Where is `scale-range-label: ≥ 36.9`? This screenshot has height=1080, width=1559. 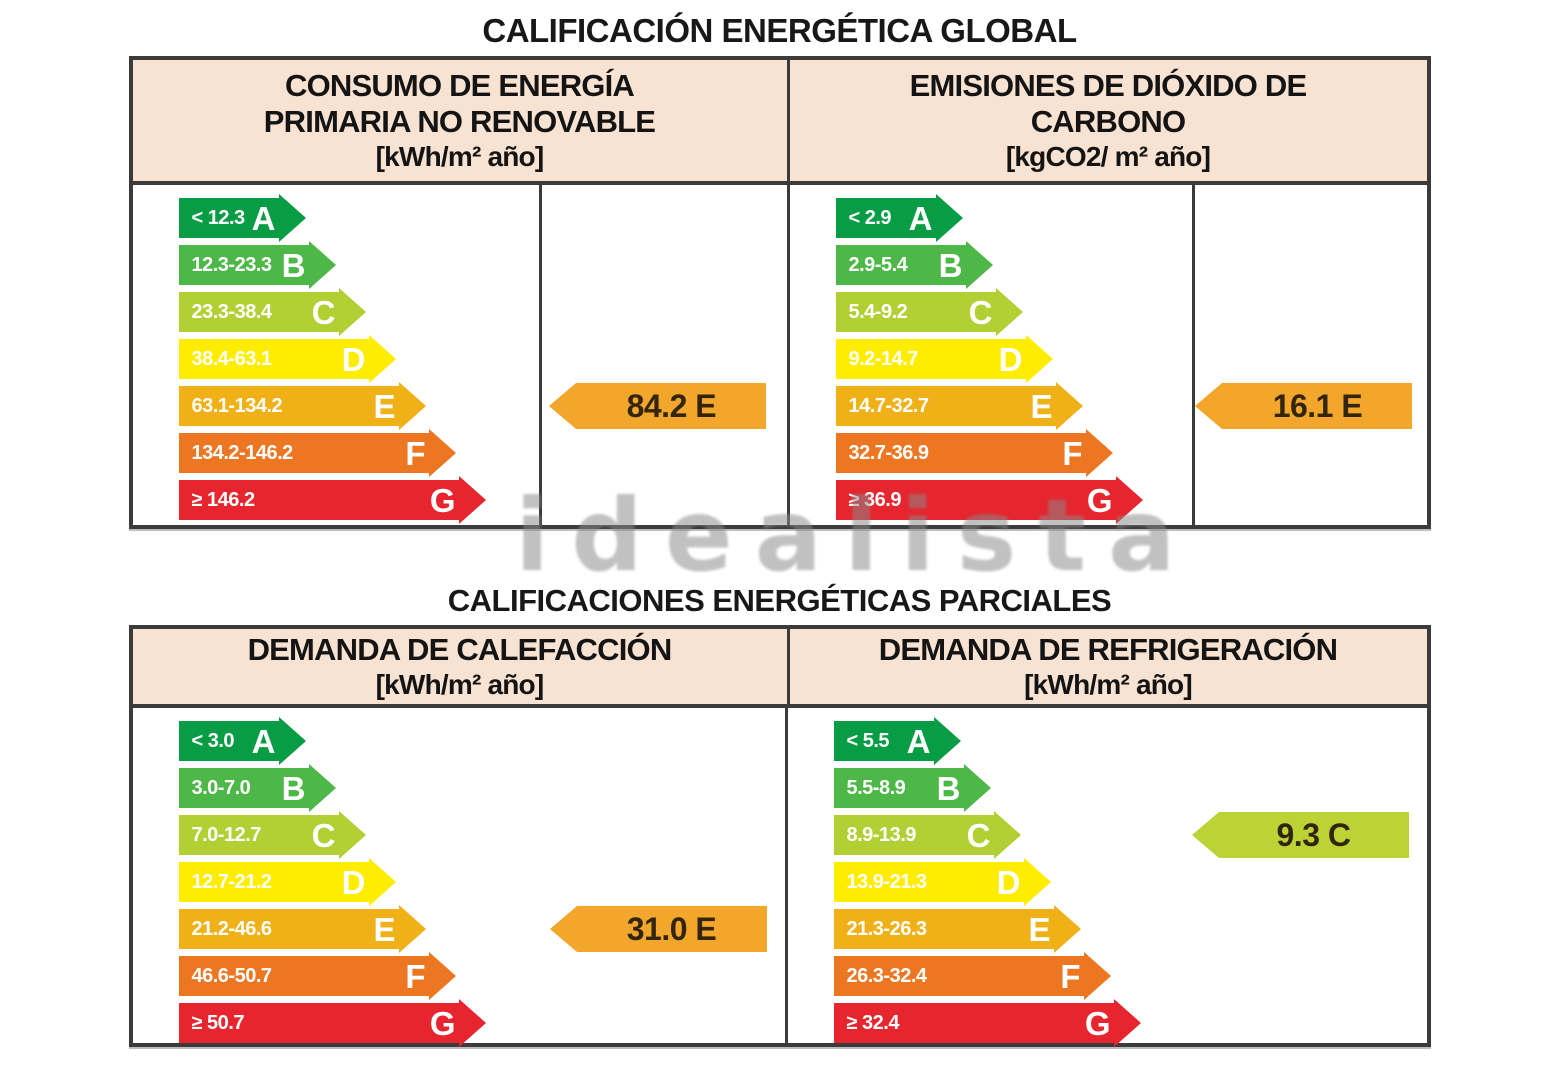 scale-range-label: ≥ 36.9 is located at coordinates (875, 499).